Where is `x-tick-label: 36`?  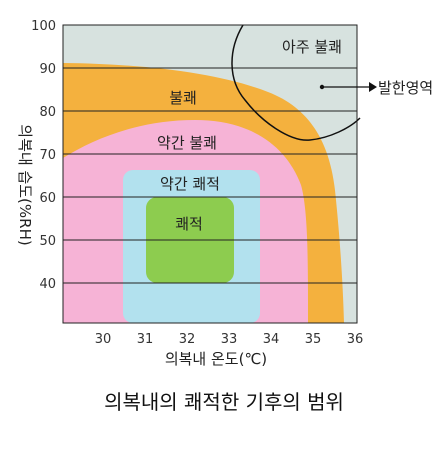 x-tick-label: 36 is located at coordinates (355, 339).